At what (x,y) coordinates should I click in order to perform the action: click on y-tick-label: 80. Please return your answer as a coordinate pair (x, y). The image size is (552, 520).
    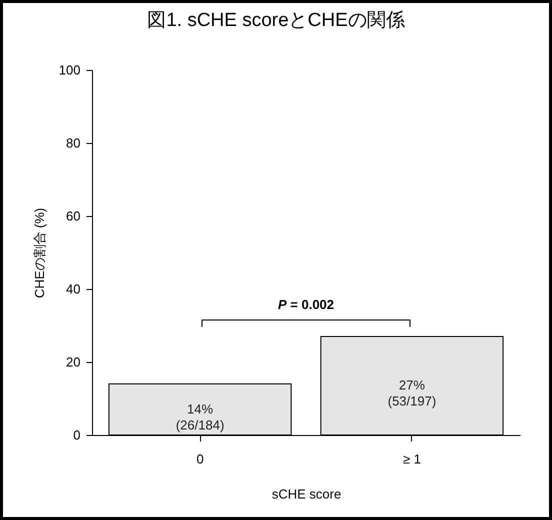
    Looking at the image, I should click on (73, 143).